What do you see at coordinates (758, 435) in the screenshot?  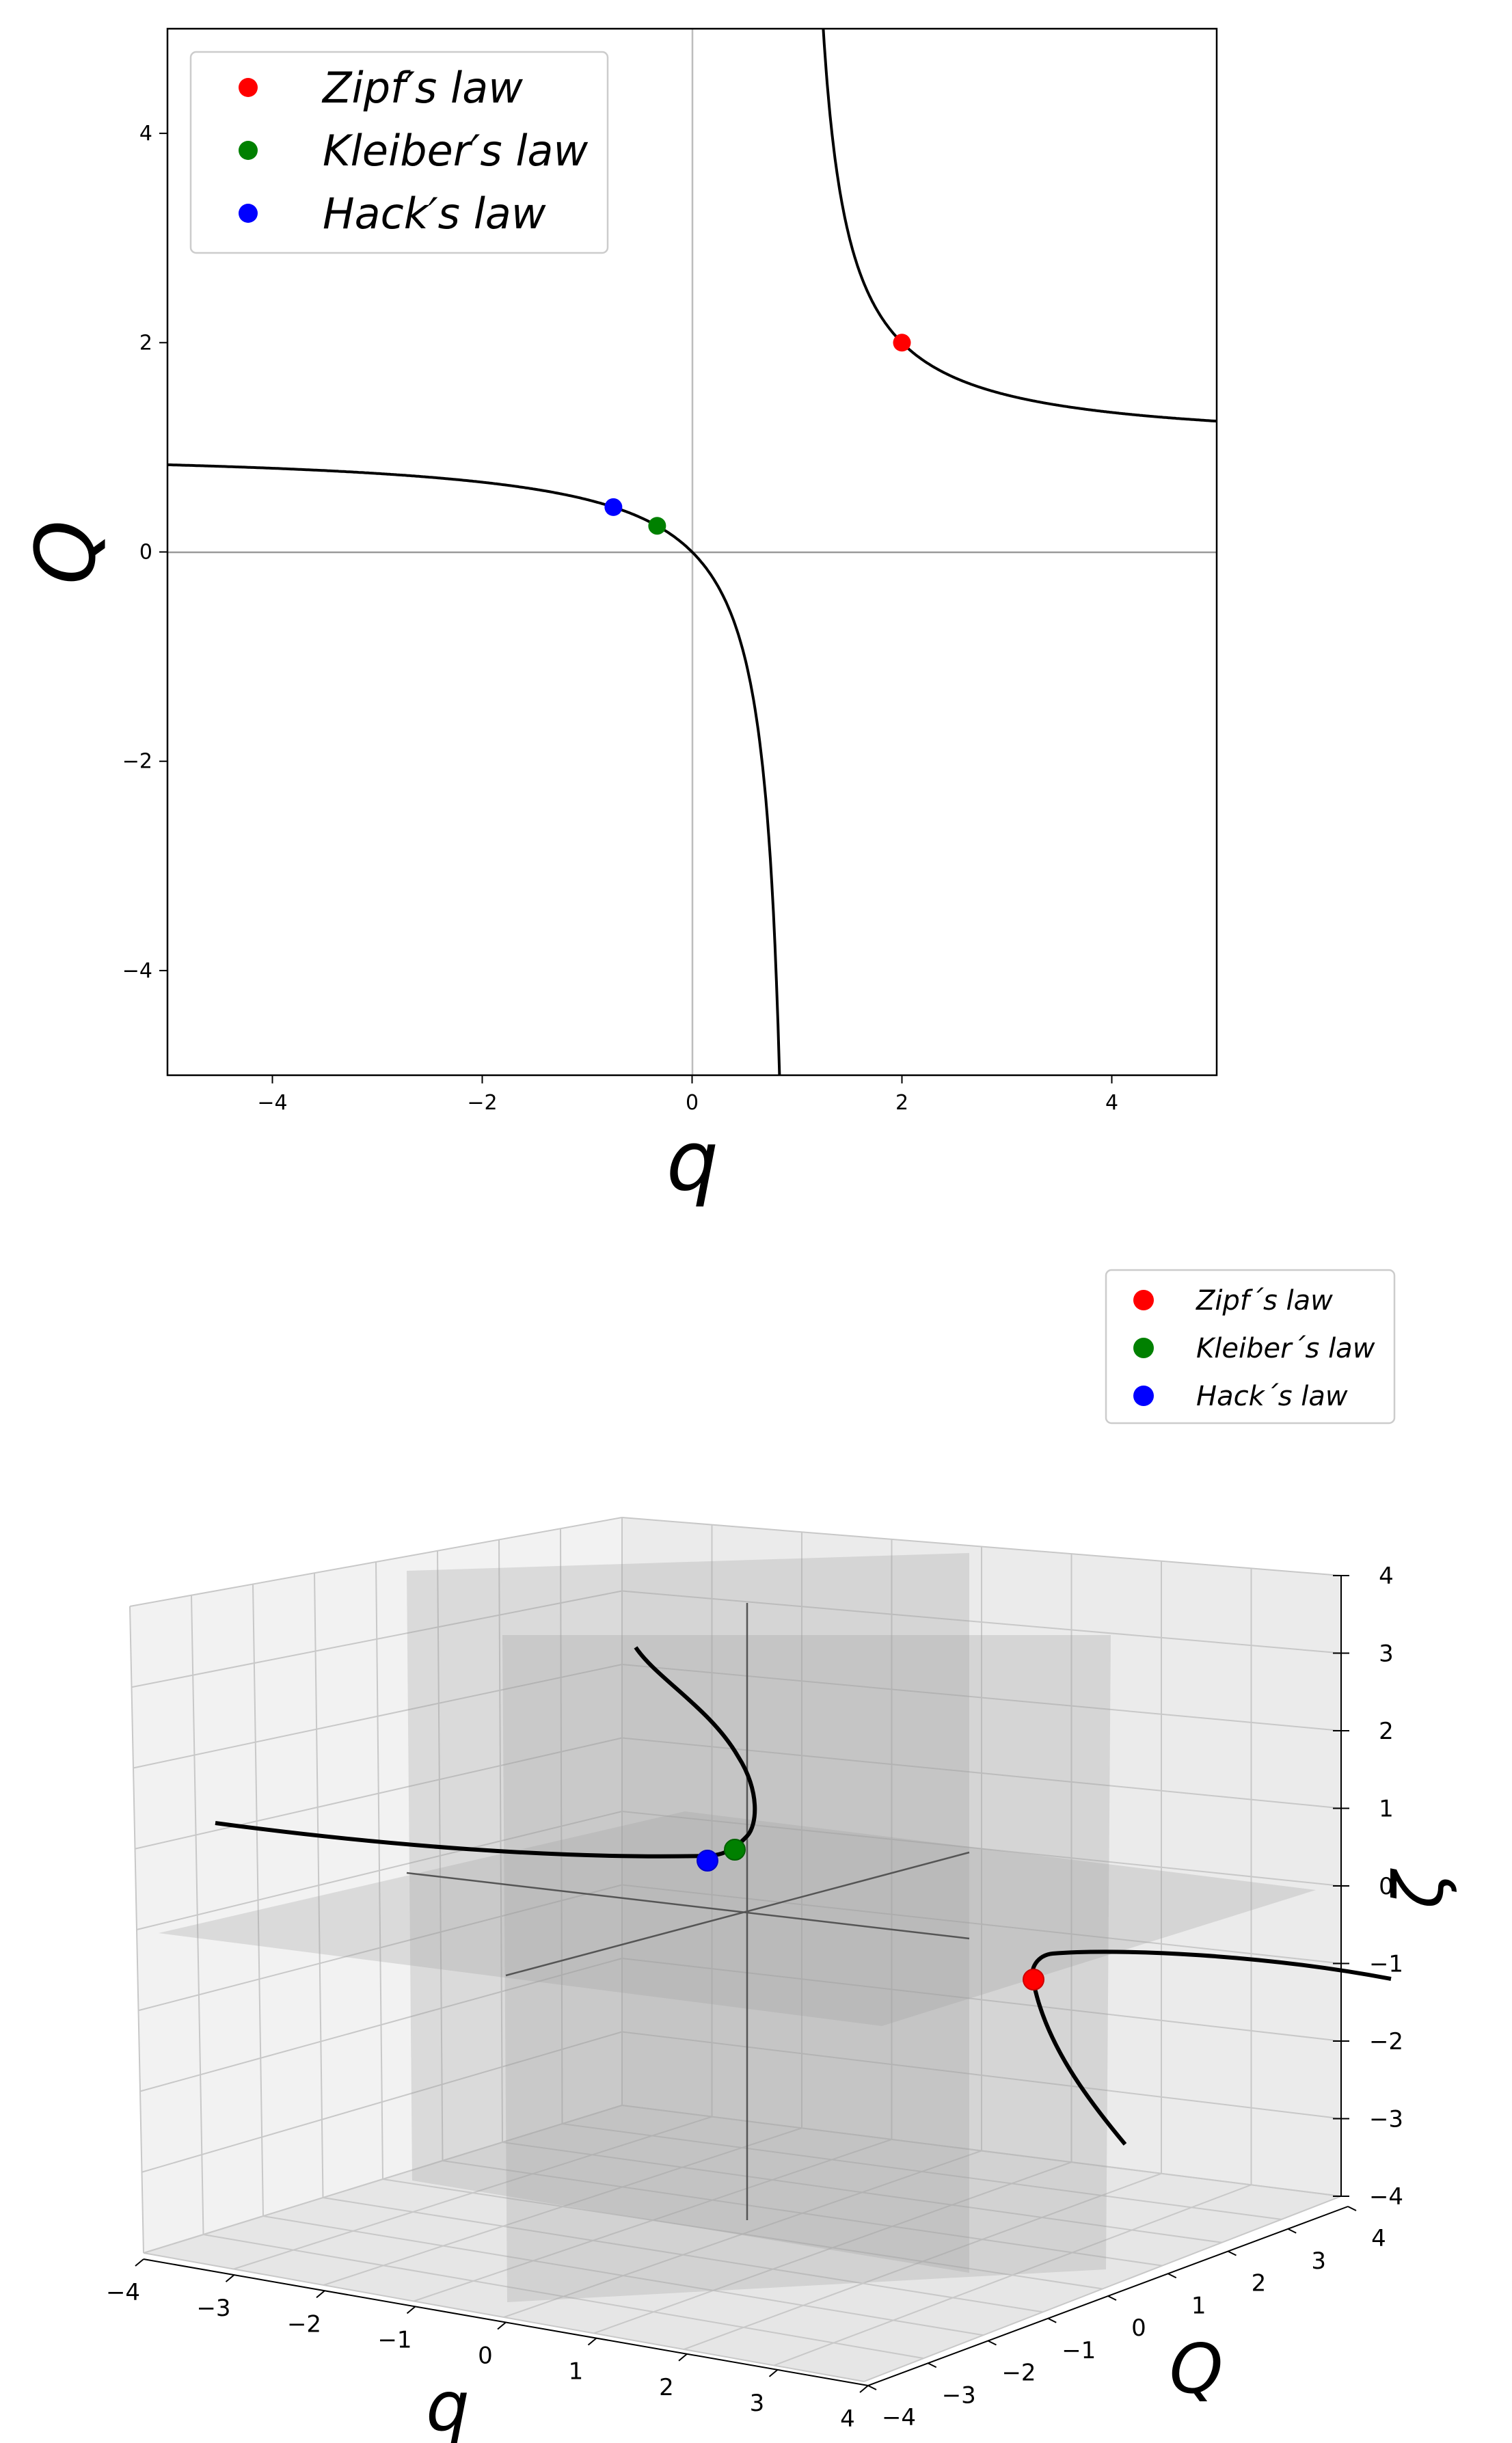 I see `points-2d` at bounding box center [758, 435].